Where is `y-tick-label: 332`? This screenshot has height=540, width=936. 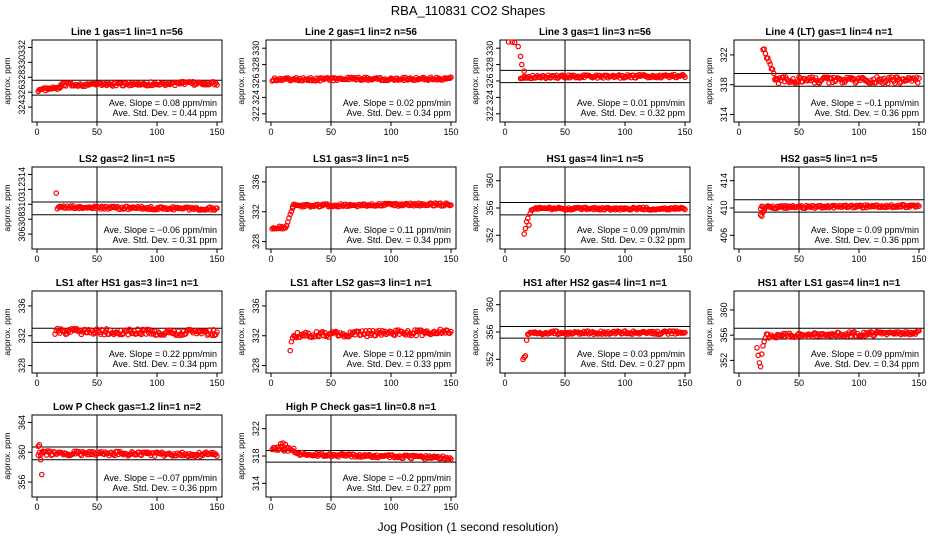
y-tick-label: 332 is located at coordinates (256, 335).